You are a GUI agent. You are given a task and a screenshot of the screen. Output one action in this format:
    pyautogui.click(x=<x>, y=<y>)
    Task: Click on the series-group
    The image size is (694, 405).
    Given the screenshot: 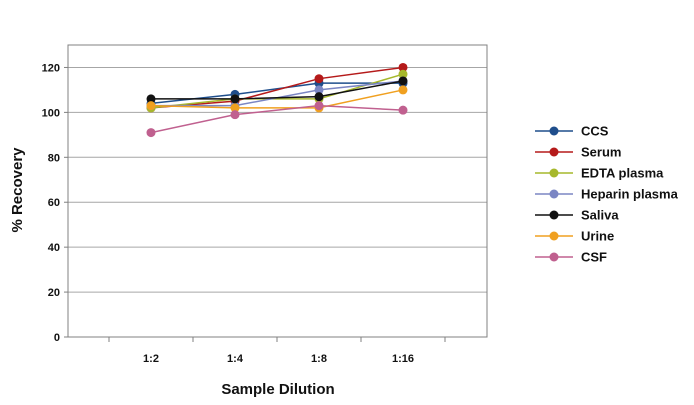 What is the action you would take?
    pyautogui.click(x=277, y=100)
    